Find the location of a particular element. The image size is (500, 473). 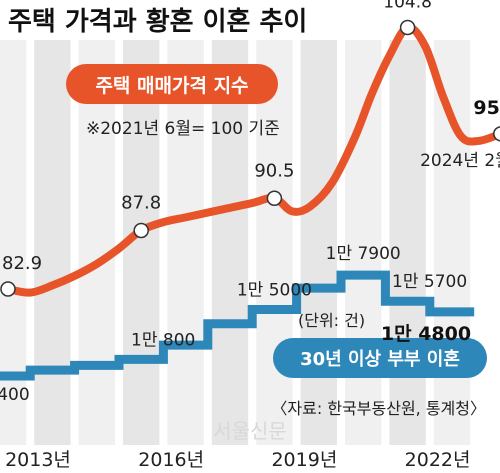

source-note: 〈자료: 한국부동산원, 통계청〉 is located at coordinates (378, 408).